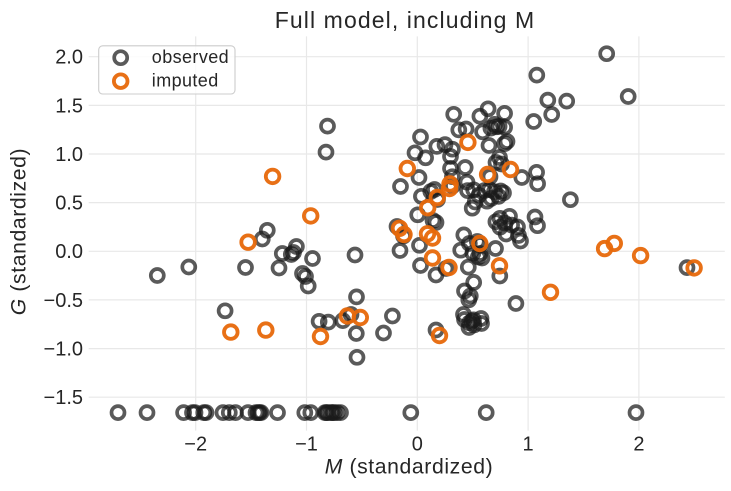 The height and width of the screenshot is (491, 731). I want to click on svg-text: 2, so click(638, 445).